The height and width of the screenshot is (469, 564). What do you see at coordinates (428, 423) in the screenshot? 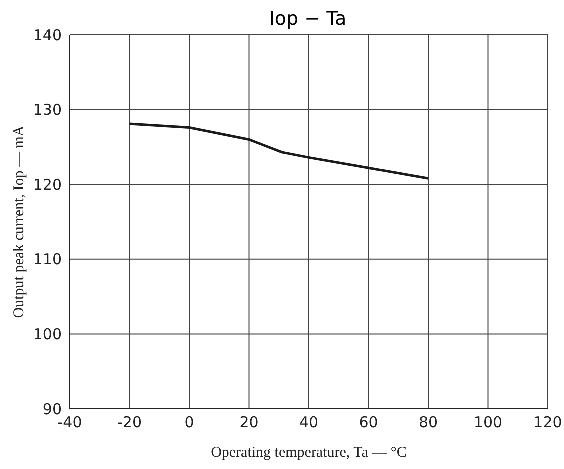
I see `x-tick-label: 80` at bounding box center [428, 423].